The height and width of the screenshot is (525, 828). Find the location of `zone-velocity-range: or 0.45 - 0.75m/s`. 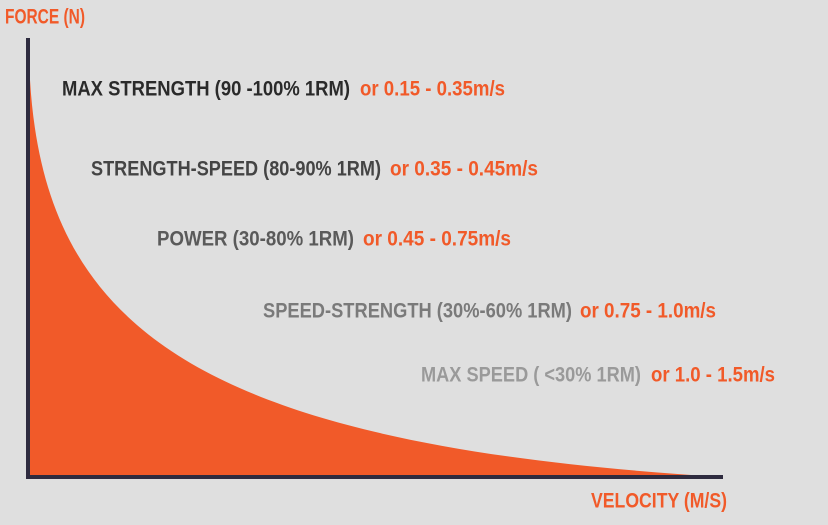

zone-velocity-range: or 0.45 - 0.75m/s is located at coordinates (437, 239).